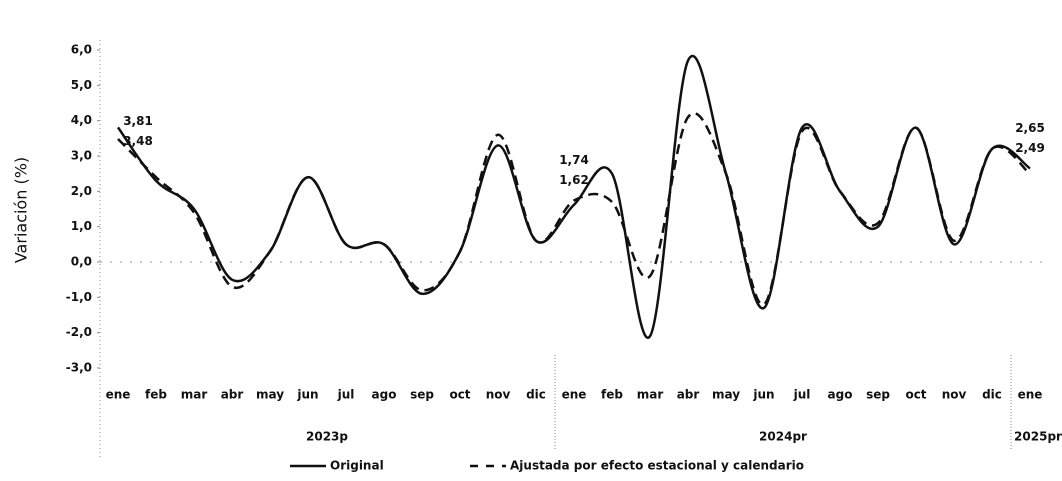 The width and height of the screenshot is (1062, 481). What do you see at coordinates (81, 120) in the screenshot?
I see `y-tick-label: 4,0` at bounding box center [81, 120].